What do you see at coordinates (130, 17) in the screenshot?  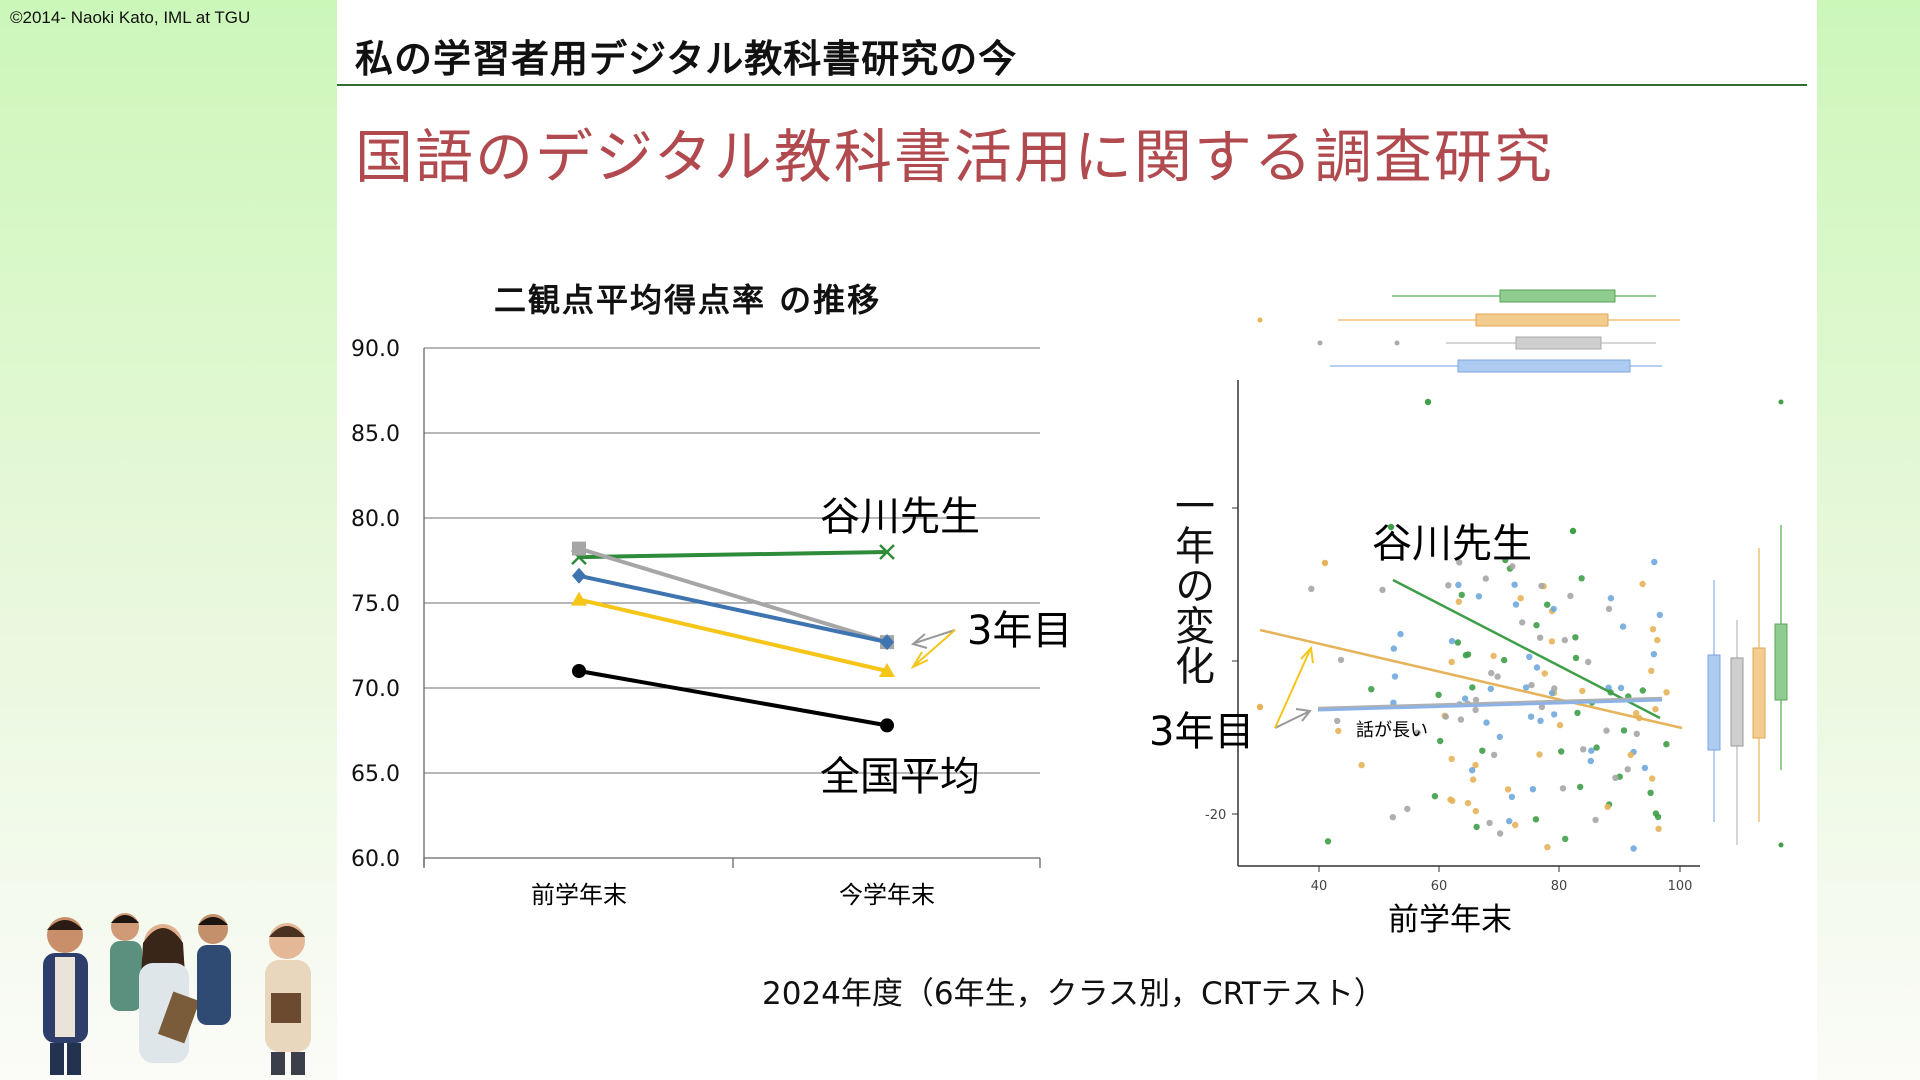 I see `copyright-text: ©2014- Naoki Kato, IML at TGU` at bounding box center [130, 17].